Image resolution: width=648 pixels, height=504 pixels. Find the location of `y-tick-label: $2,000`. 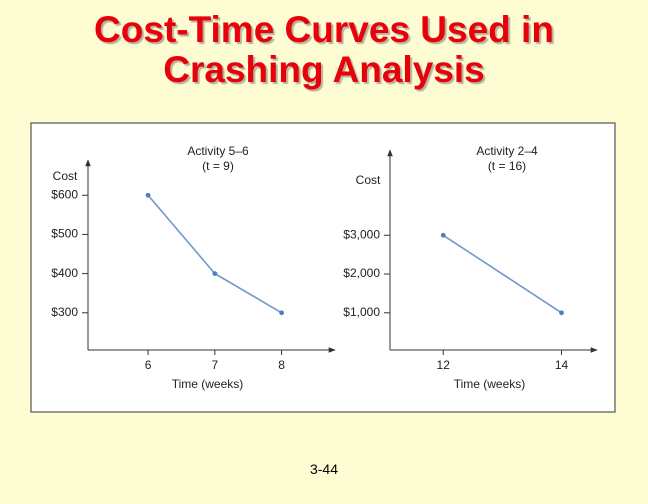

y-tick-label: $2,000 is located at coordinates (361, 273).